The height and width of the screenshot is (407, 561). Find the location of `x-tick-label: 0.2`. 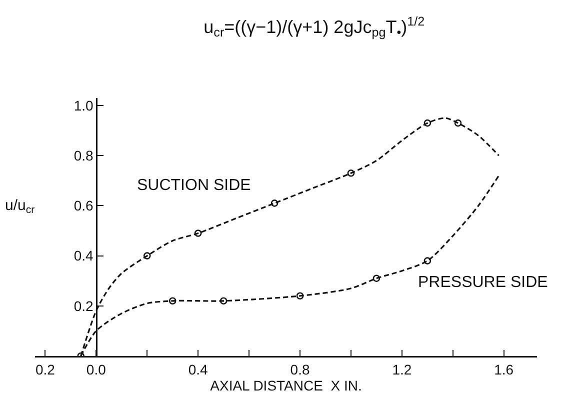

x-tick-label: 0.2 is located at coordinates (45, 369).